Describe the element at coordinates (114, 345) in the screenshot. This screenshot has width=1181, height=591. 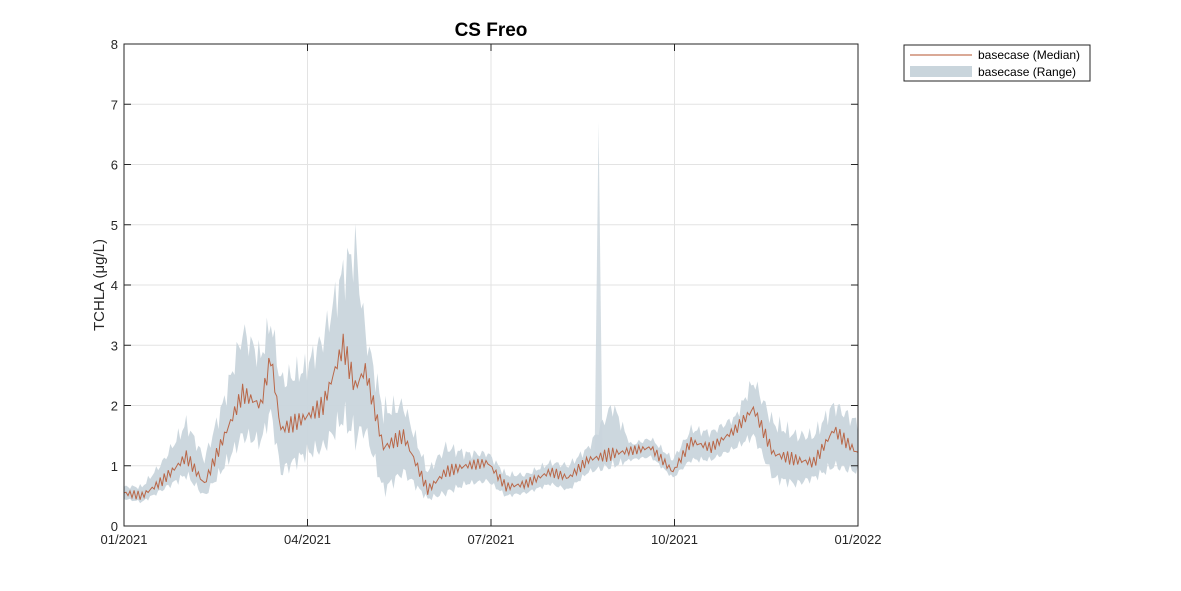
I see `y-tick-label: 3` at that location.